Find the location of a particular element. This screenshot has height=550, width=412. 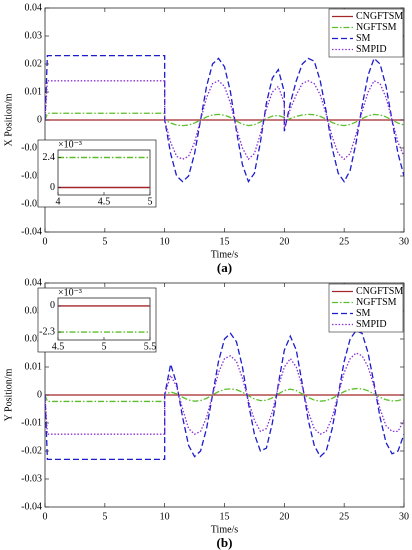

y-axis-label: Y Position/m is located at coordinates (8, 394).